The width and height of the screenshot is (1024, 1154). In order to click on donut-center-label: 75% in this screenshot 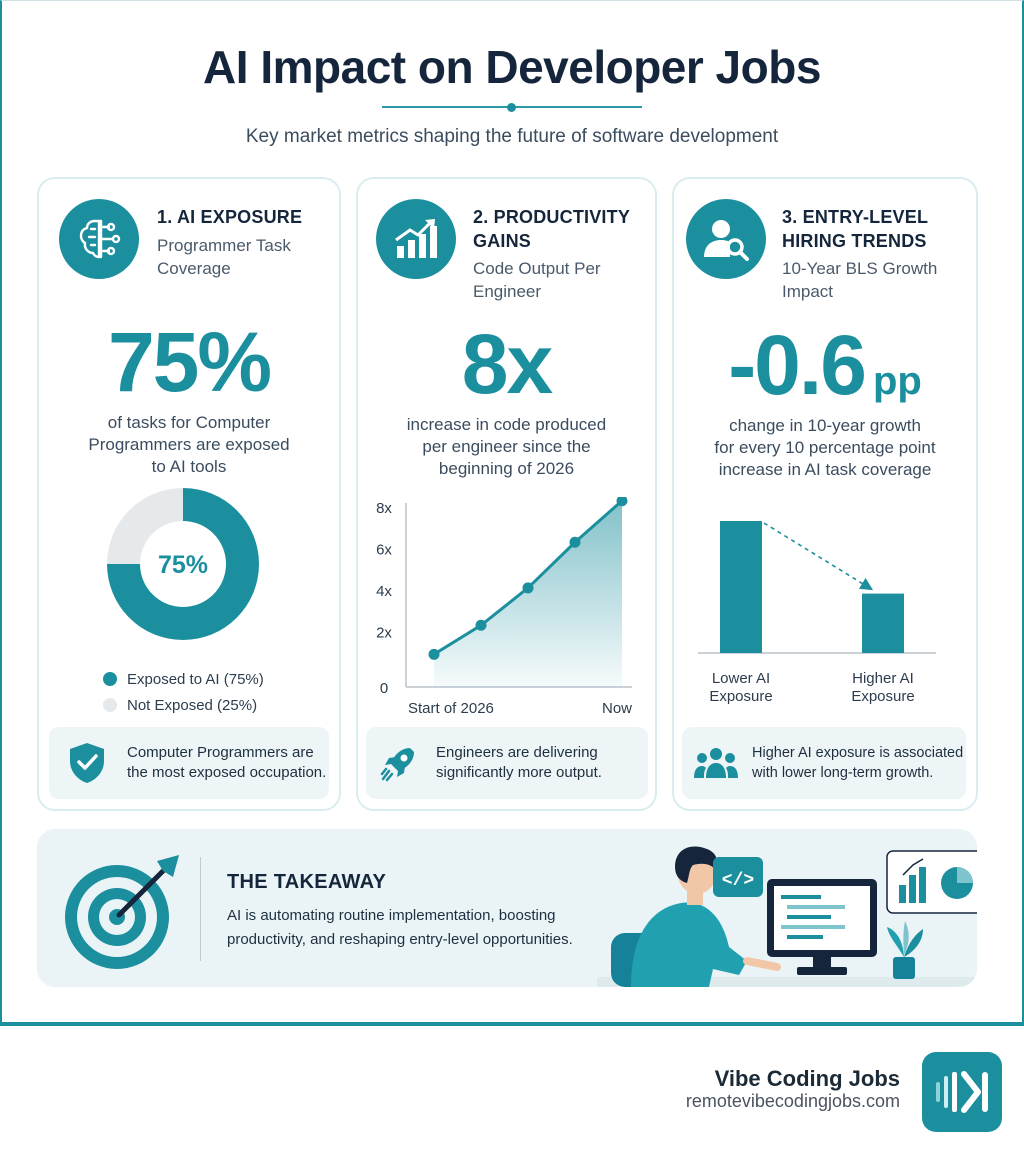, I will do `click(183, 565)`.